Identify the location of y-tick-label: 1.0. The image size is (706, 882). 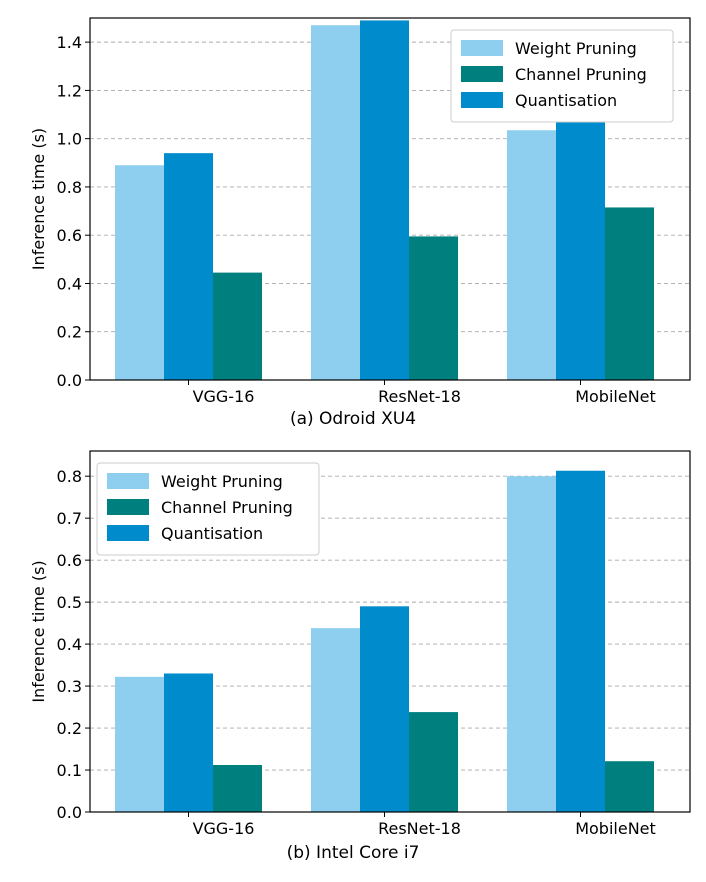
(69, 139).